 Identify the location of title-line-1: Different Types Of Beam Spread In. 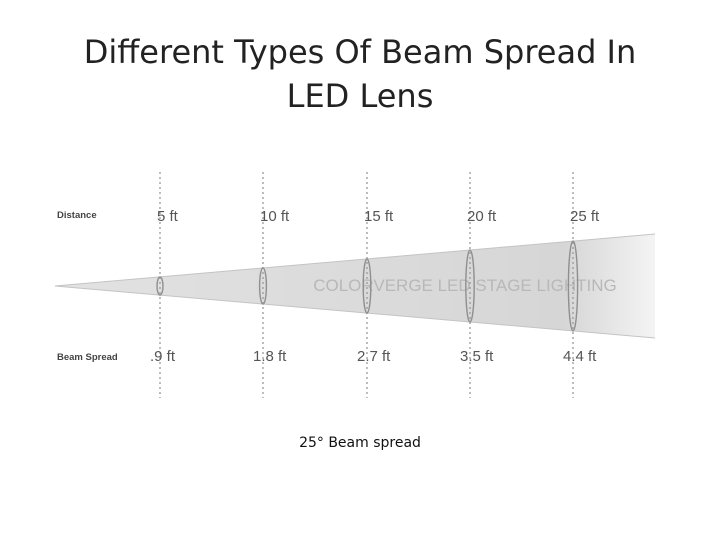
(360, 52).